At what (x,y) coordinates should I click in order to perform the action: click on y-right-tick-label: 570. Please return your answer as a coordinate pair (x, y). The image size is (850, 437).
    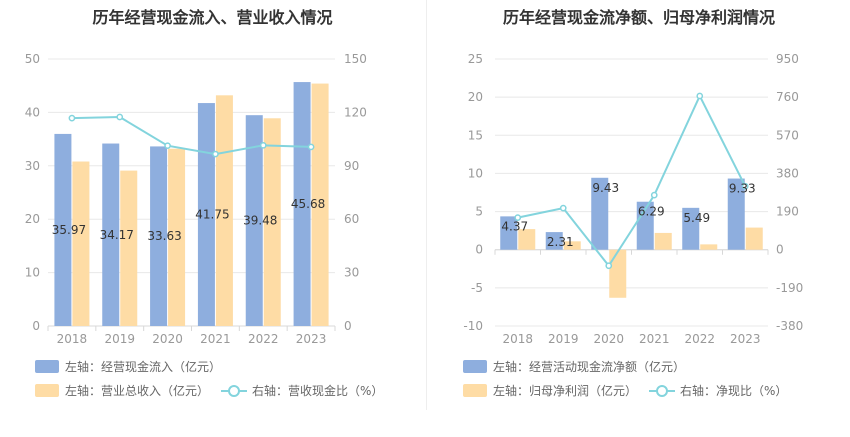
    Looking at the image, I should click on (787, 135).